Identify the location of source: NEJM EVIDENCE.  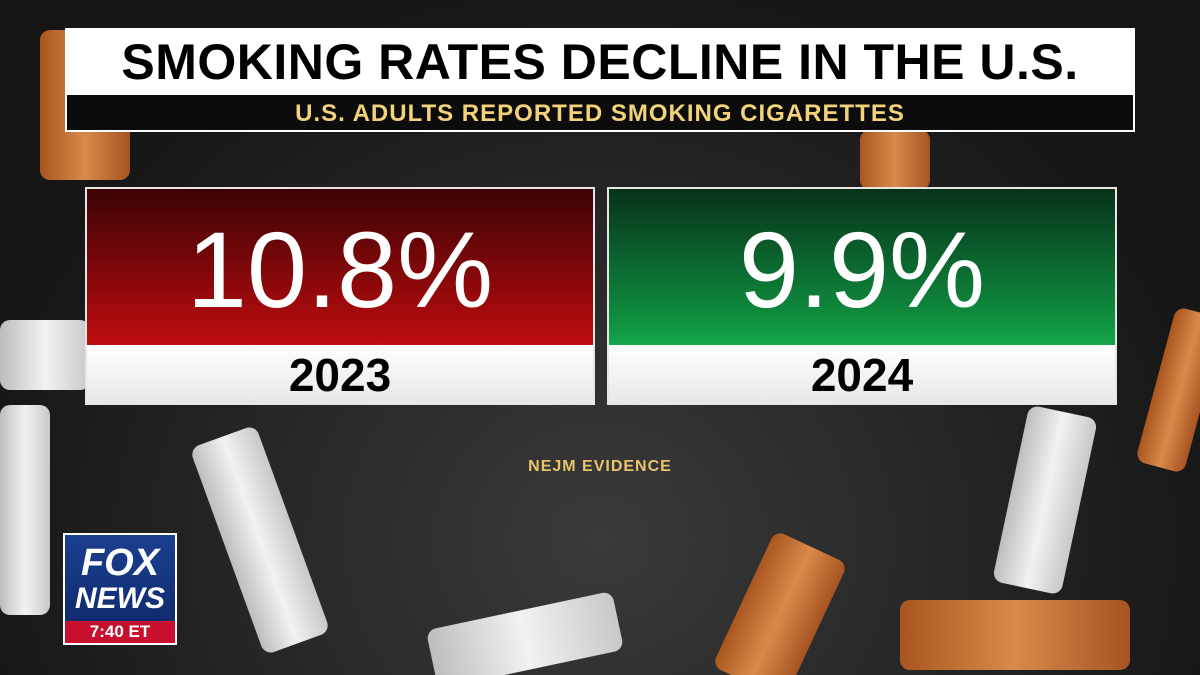
(600, 466).